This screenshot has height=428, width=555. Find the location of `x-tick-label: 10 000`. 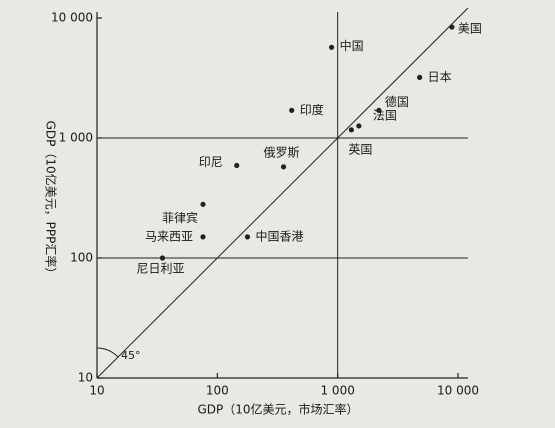

x-tick-label: 10 000 is located at coordinates (458, 391).